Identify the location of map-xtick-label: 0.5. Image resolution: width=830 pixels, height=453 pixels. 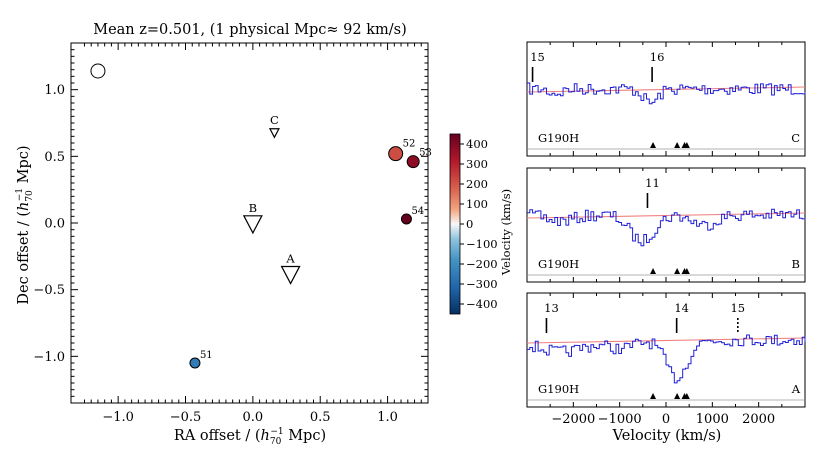
(320, 417).